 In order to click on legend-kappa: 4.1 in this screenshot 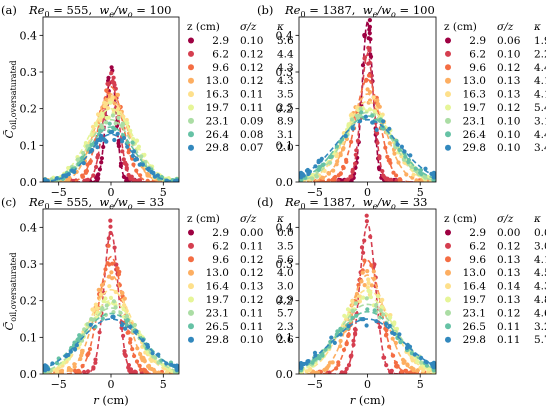, I will do `click(540, 81)`.